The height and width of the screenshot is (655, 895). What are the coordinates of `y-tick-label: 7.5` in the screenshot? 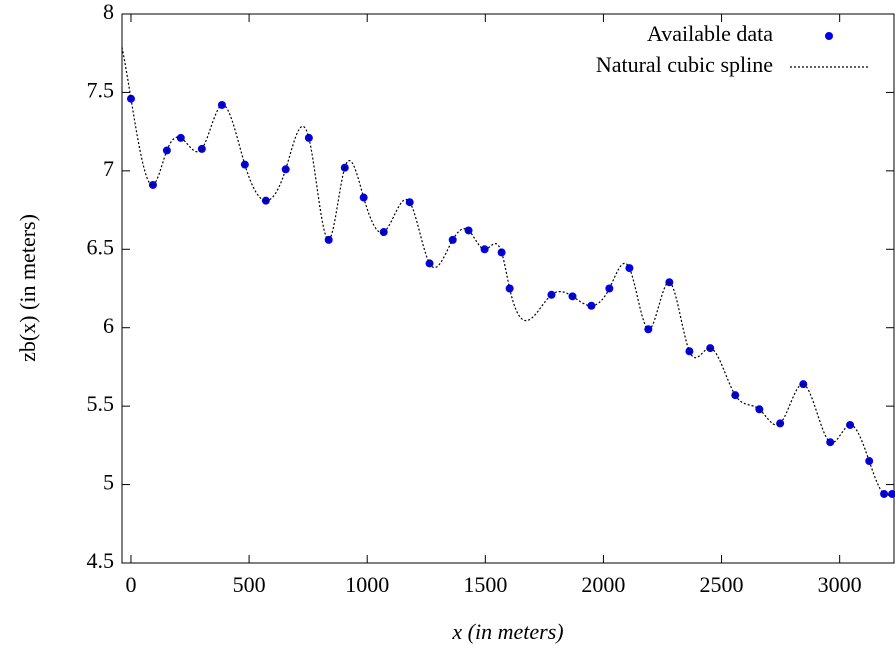 It's located at (101, 89).